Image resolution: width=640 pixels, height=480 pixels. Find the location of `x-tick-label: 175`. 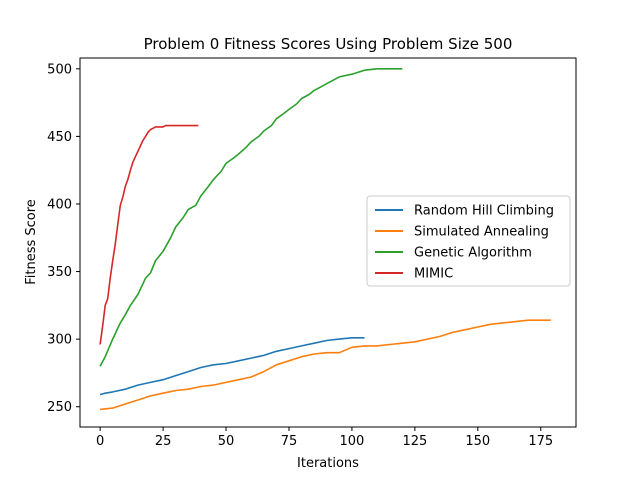

x-tick-label: 175 is located at coordinates (540, 441).